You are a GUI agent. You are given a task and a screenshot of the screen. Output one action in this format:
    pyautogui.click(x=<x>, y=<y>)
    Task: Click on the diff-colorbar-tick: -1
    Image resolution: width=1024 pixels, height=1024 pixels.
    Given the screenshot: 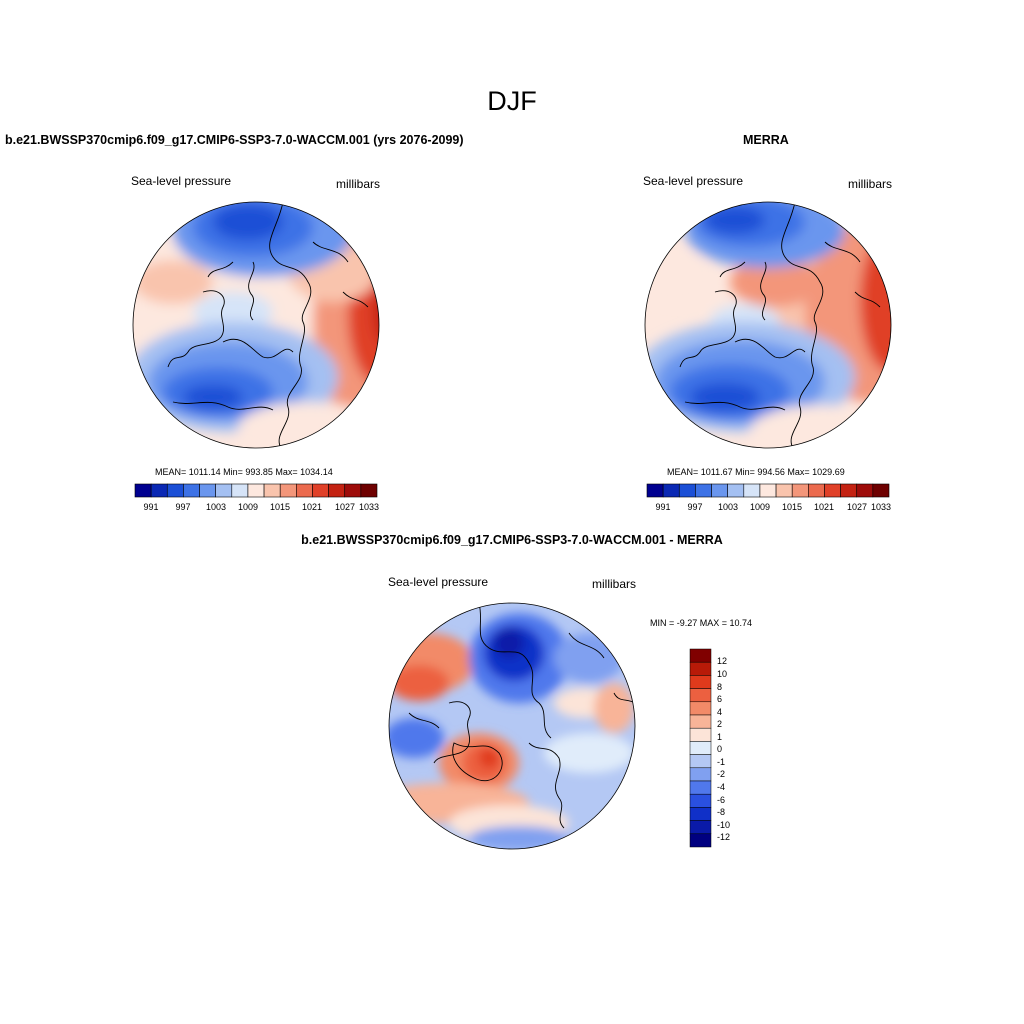 What is the action you would take?
    pyautogui.click(x=721, y=762)
    